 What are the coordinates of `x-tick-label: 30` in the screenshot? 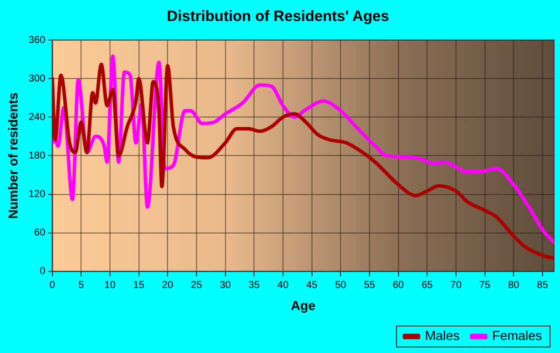 It's located at (226, 286).